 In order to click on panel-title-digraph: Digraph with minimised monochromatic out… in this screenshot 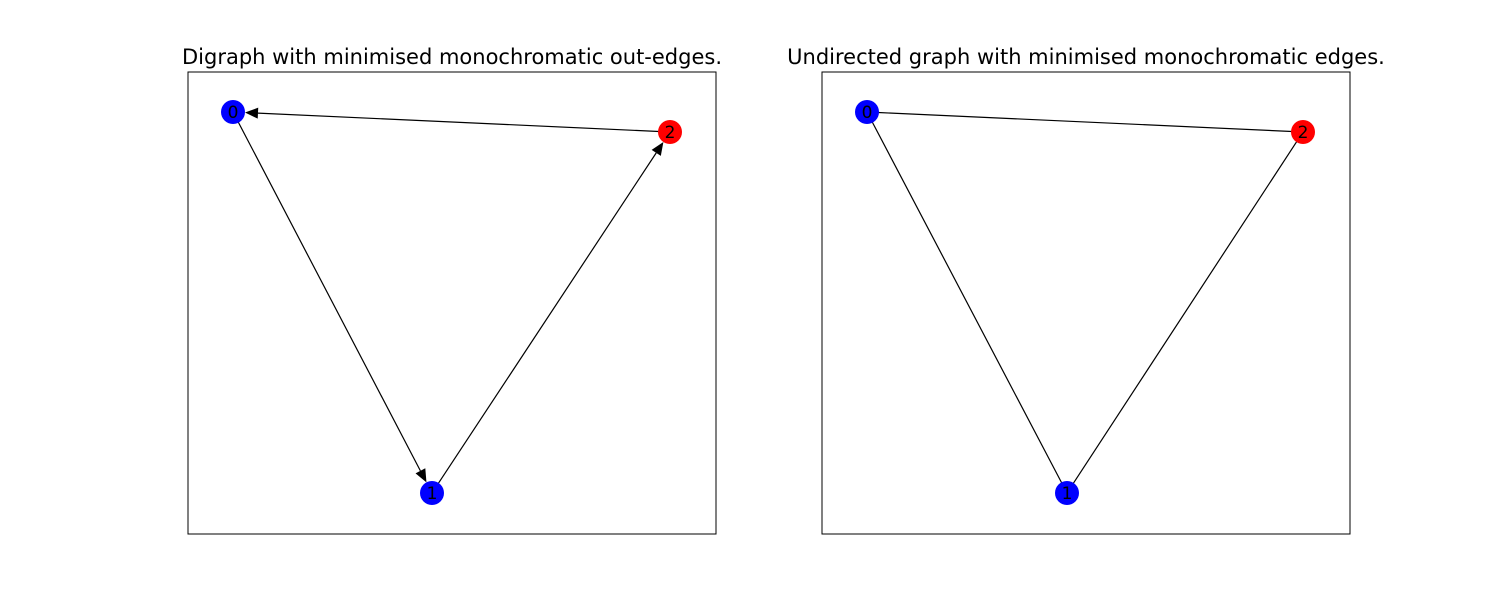, I will do `click(452, 57)`.